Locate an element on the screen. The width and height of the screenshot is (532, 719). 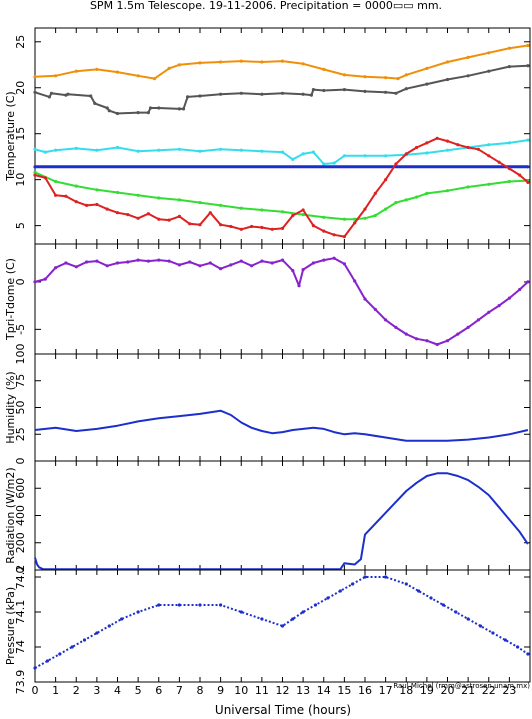
temperature-ytick-label: 10 is located at coordinates (20, 180).